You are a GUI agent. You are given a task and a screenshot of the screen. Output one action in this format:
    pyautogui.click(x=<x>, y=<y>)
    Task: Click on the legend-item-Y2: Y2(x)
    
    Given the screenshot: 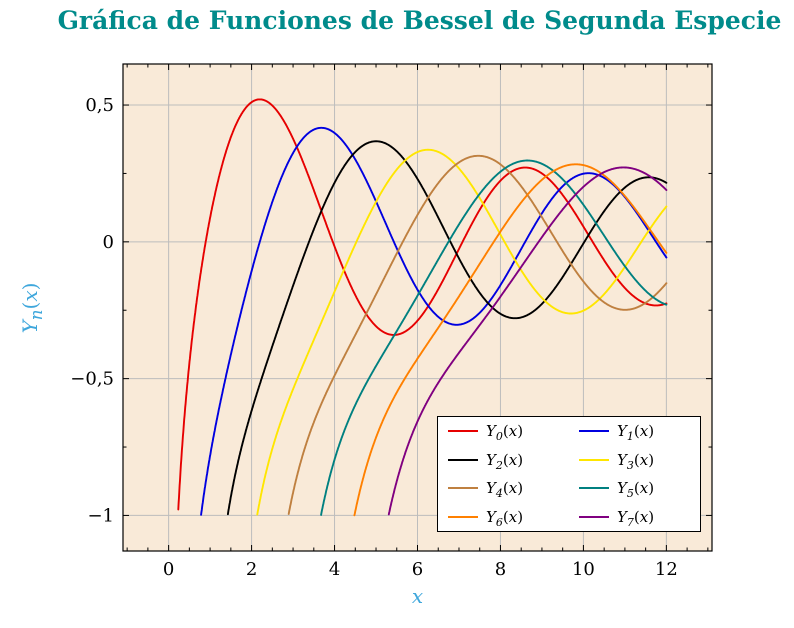 What is the action you would take?
    pyautogui.click(x=503, y=461)
    